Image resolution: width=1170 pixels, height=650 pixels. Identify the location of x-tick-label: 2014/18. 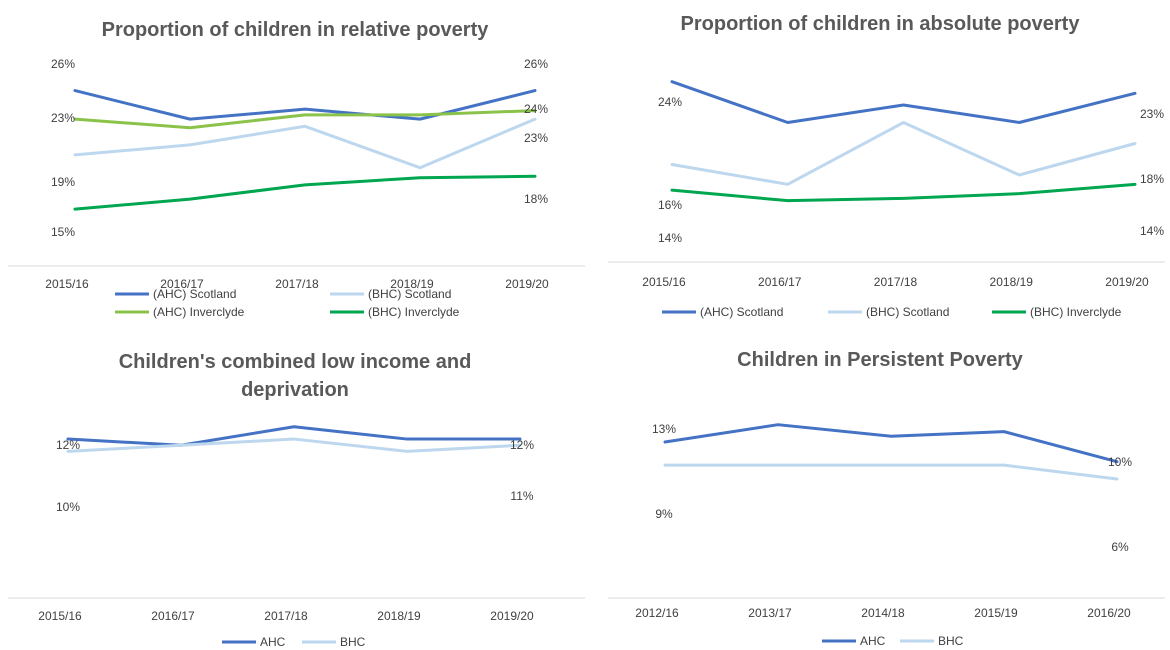
(883, 613).